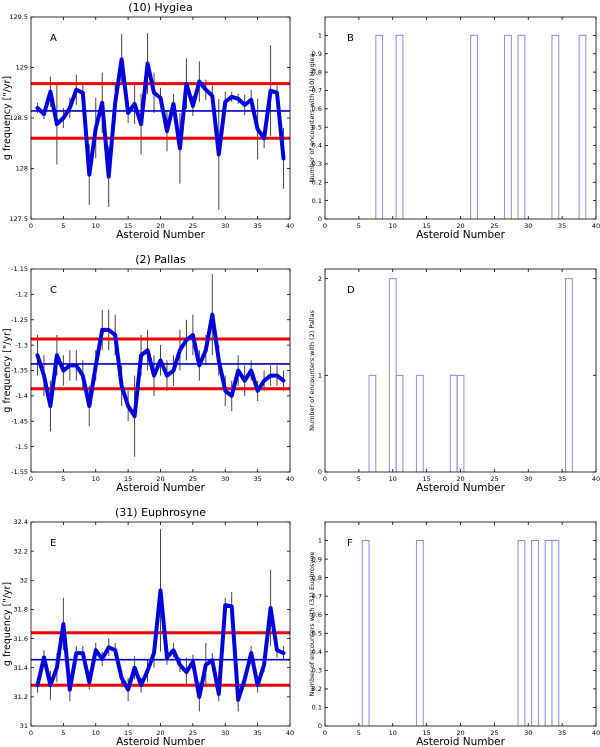 The height and width of the screenshot is (747, 600). Describe the element at coordinates (320, 279) in the screenshot. I see `y-tick-label: 2` at that location.